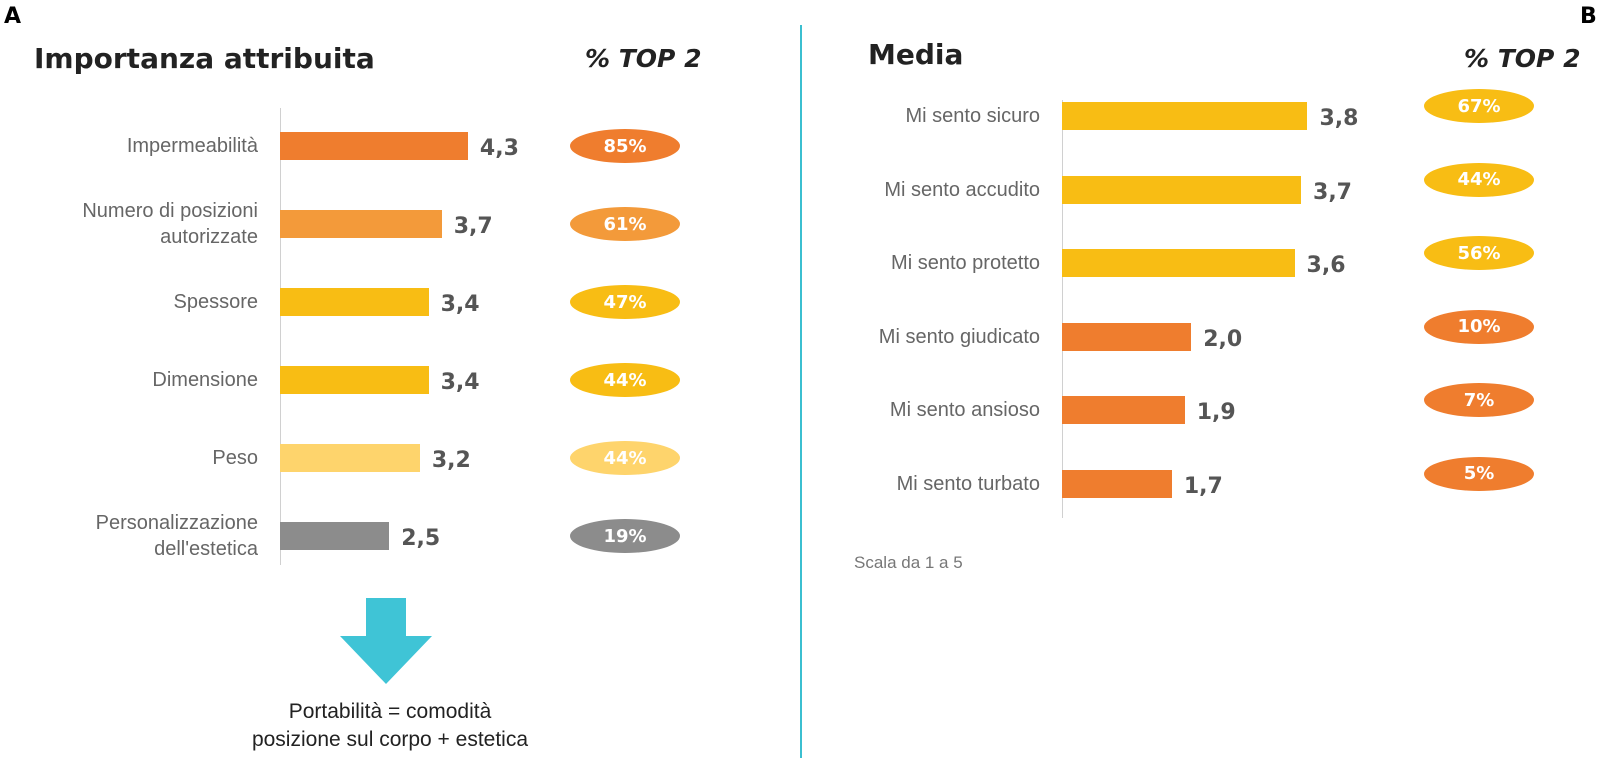 This screenshot has width=1607, height=758. Describe the element at coordinates (1479, 400) in the screenshot. I see `chart-b-top2-badge: 7%` at that location.